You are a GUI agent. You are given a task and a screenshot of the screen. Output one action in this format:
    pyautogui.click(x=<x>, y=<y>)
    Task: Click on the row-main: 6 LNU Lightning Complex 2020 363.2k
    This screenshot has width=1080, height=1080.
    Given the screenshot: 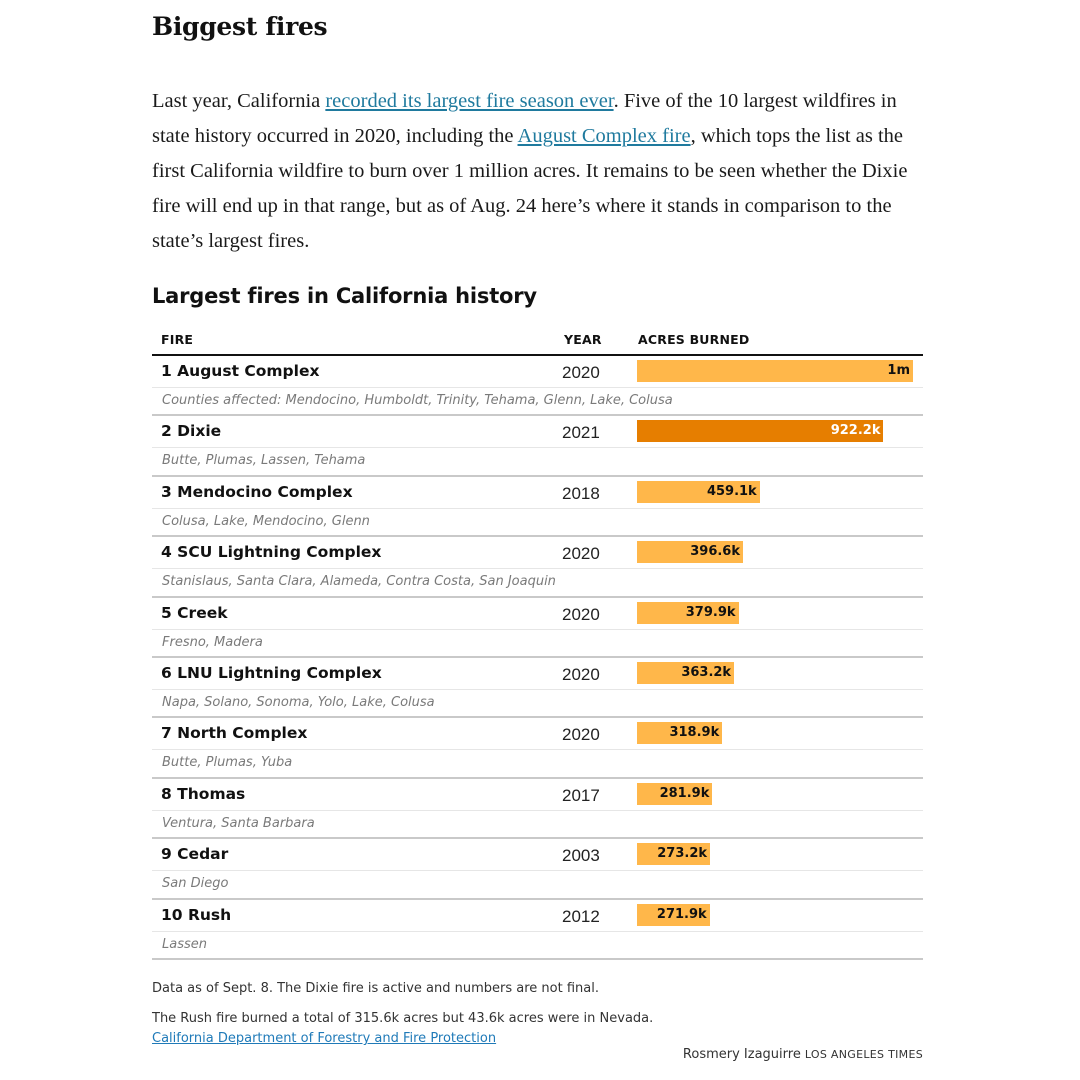 What is the action you would take?
    pyautogui.click(x=537, y=674)
    